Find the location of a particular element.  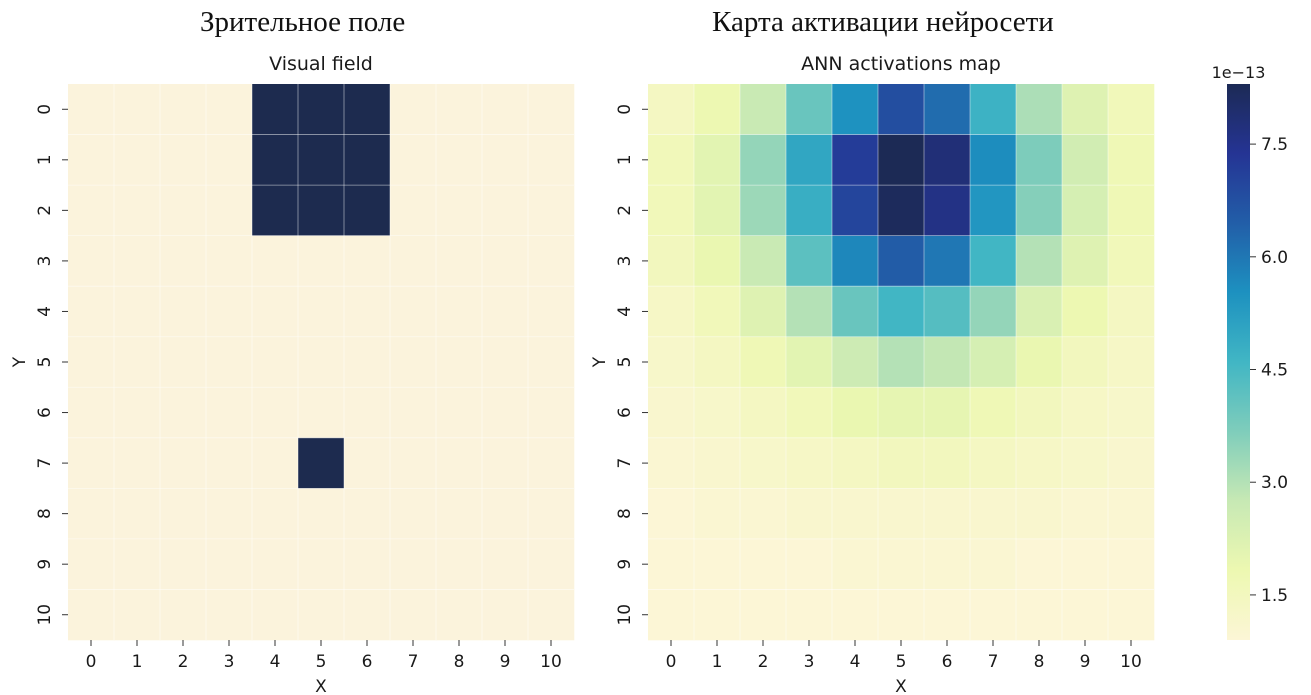

y-tick-label: 7 is located at coordinates (45, 463).